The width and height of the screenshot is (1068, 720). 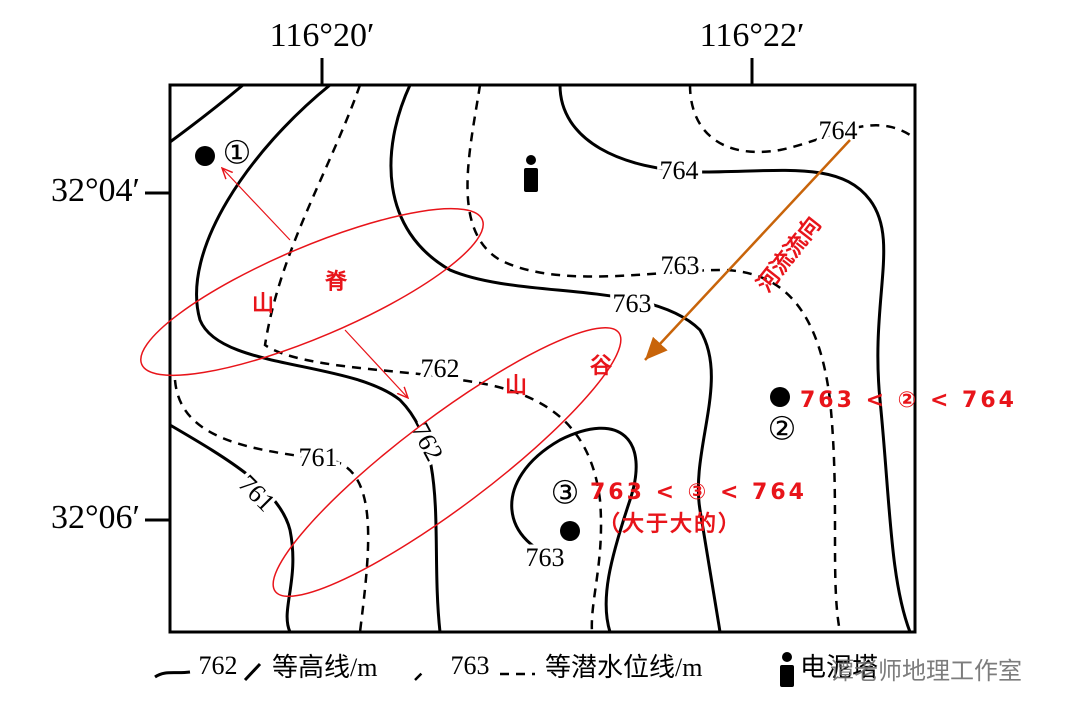 What do you see at coordinates (752, 35) in the screenshot?
I see `lon-label: 116°22′` at bounding box center [752, 35].